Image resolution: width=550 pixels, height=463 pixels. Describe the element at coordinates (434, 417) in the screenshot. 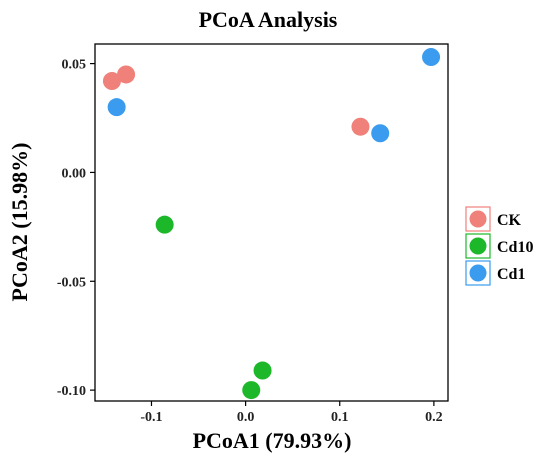

I see `x-tick-label: 0.2` at that location.